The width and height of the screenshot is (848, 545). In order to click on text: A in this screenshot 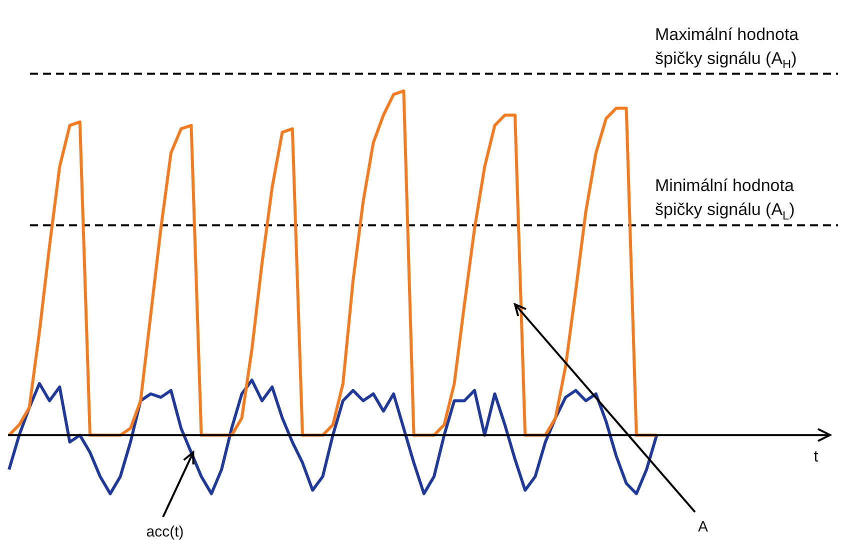, I will do `click(703, 527)`.